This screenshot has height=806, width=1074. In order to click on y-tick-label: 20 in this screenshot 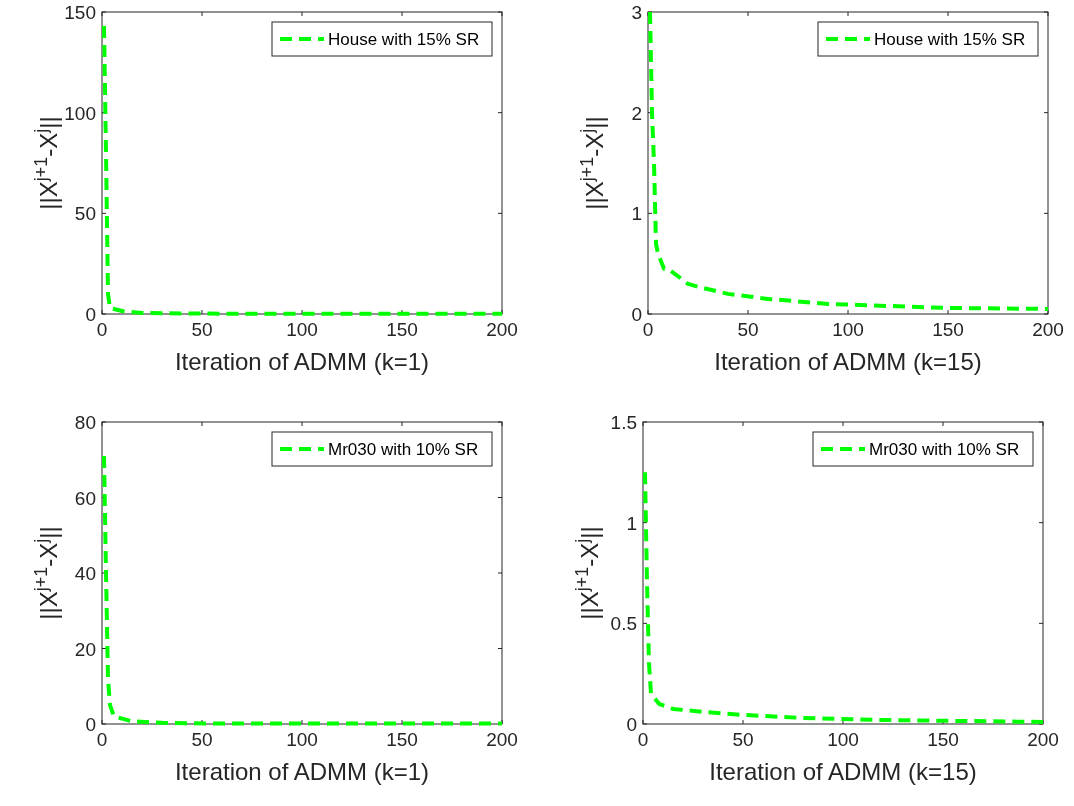, I will do `click(85, 649)`.